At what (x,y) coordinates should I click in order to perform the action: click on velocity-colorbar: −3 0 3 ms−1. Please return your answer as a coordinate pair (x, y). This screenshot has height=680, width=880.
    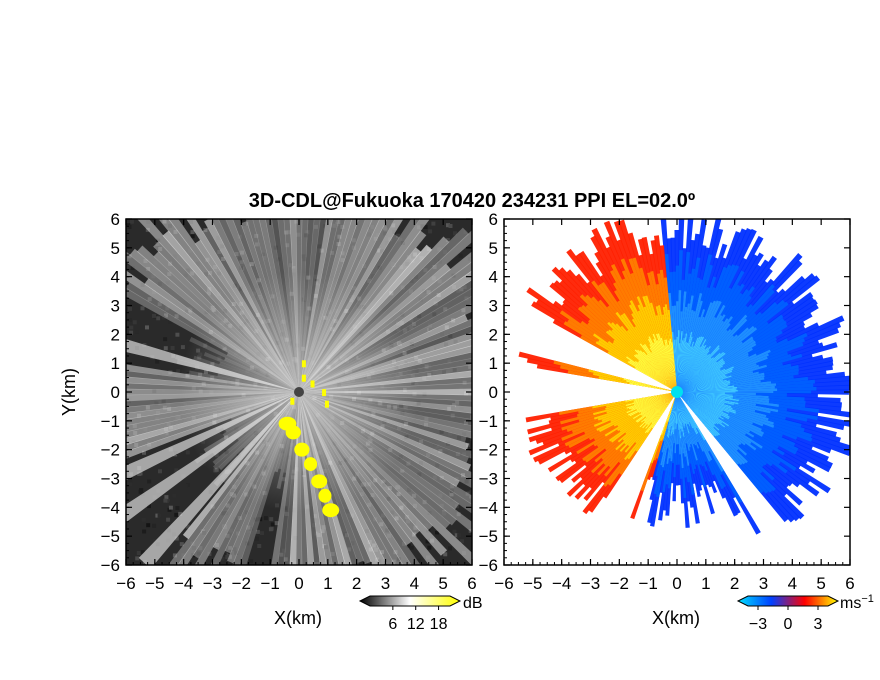
    Looking at the image, I should click on (805, 613).